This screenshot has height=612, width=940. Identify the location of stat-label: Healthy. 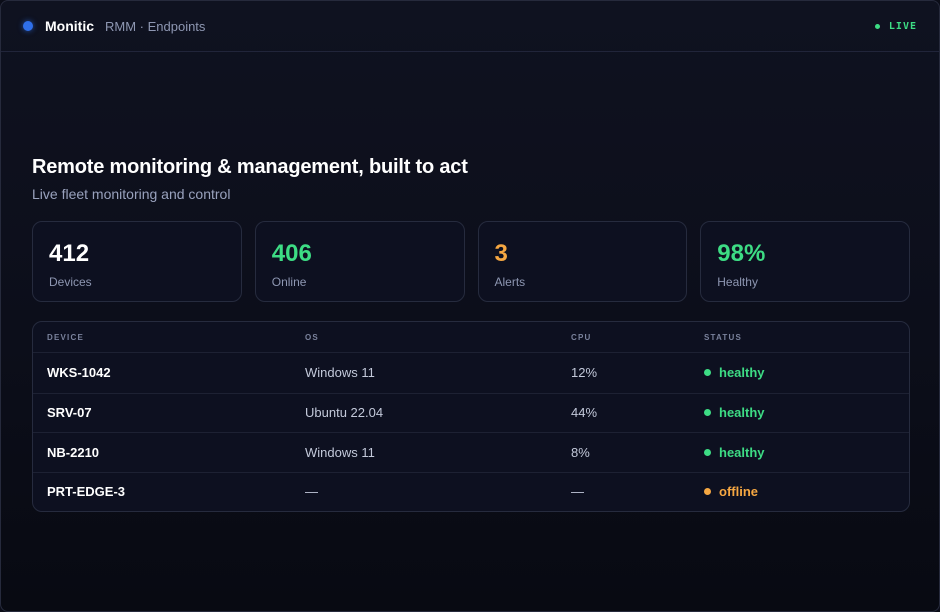
(737, 282).